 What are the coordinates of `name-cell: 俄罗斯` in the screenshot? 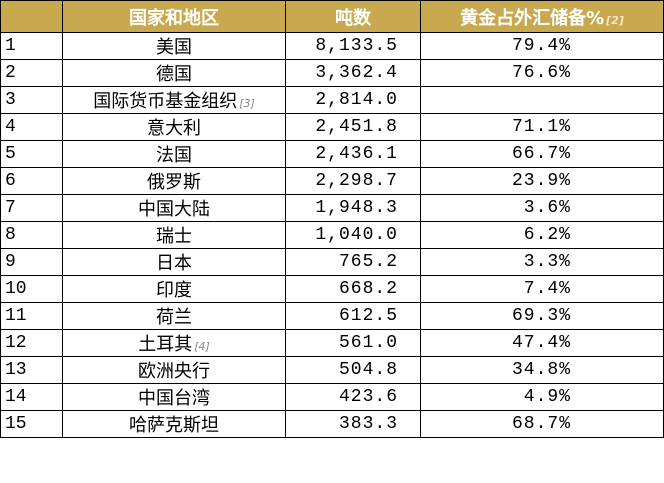 It's located at (174, 181).